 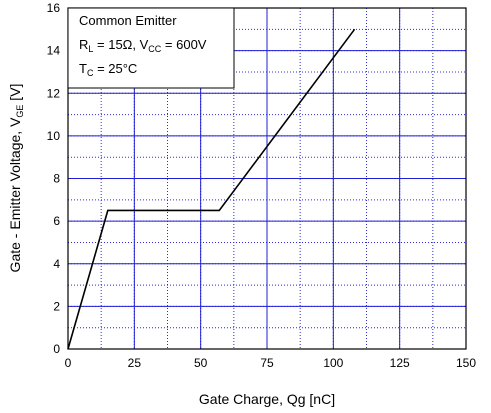 I want to click on x-tick-label: 100, so click(x=333, y=363).